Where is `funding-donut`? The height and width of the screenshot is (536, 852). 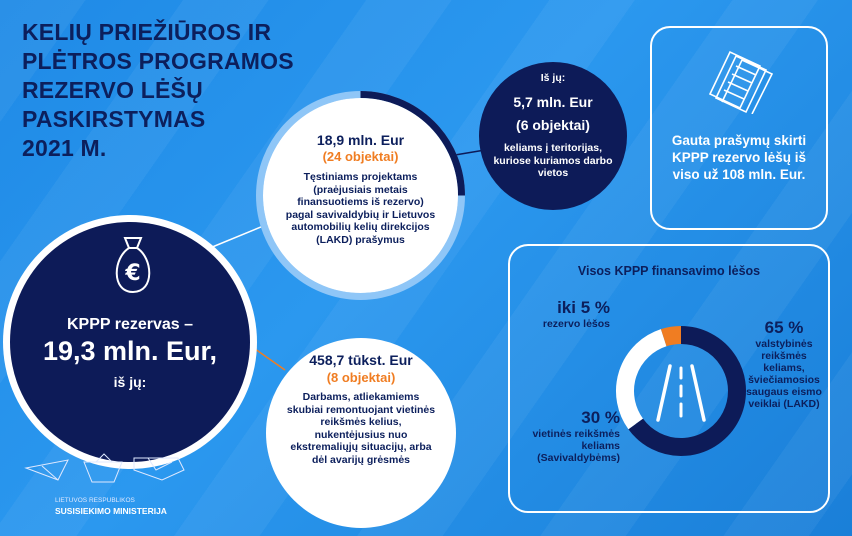
funding-donut is located at coordinates (681, 391).